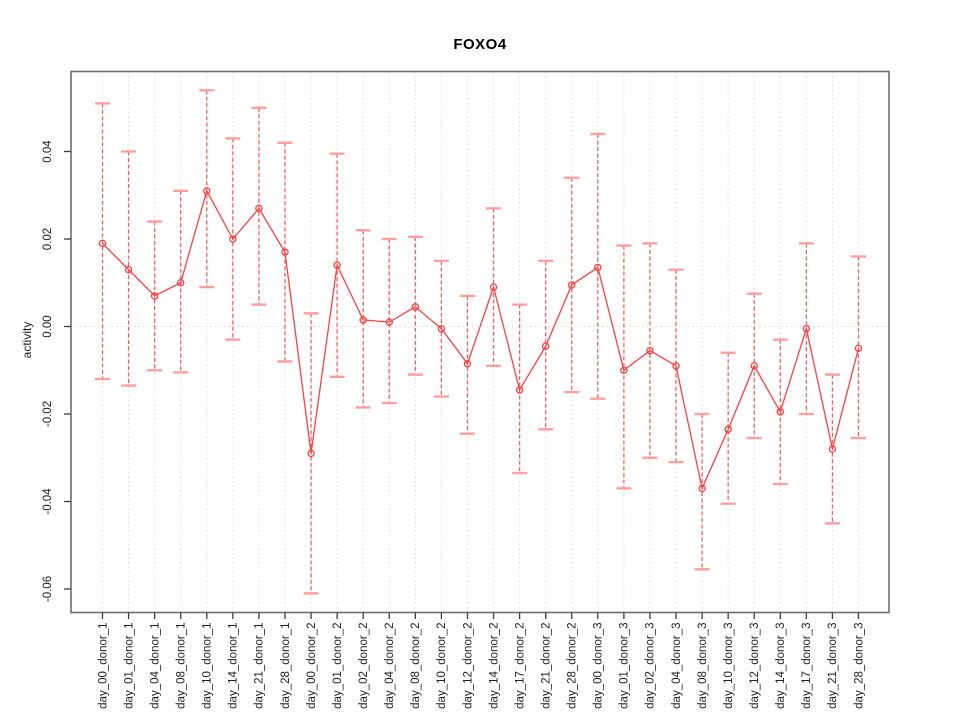  What do you see at coordinates (129, 666) in the screenshot?
I see `x-tick-label: day_01_donor_1` at bounding box center [129, 666].